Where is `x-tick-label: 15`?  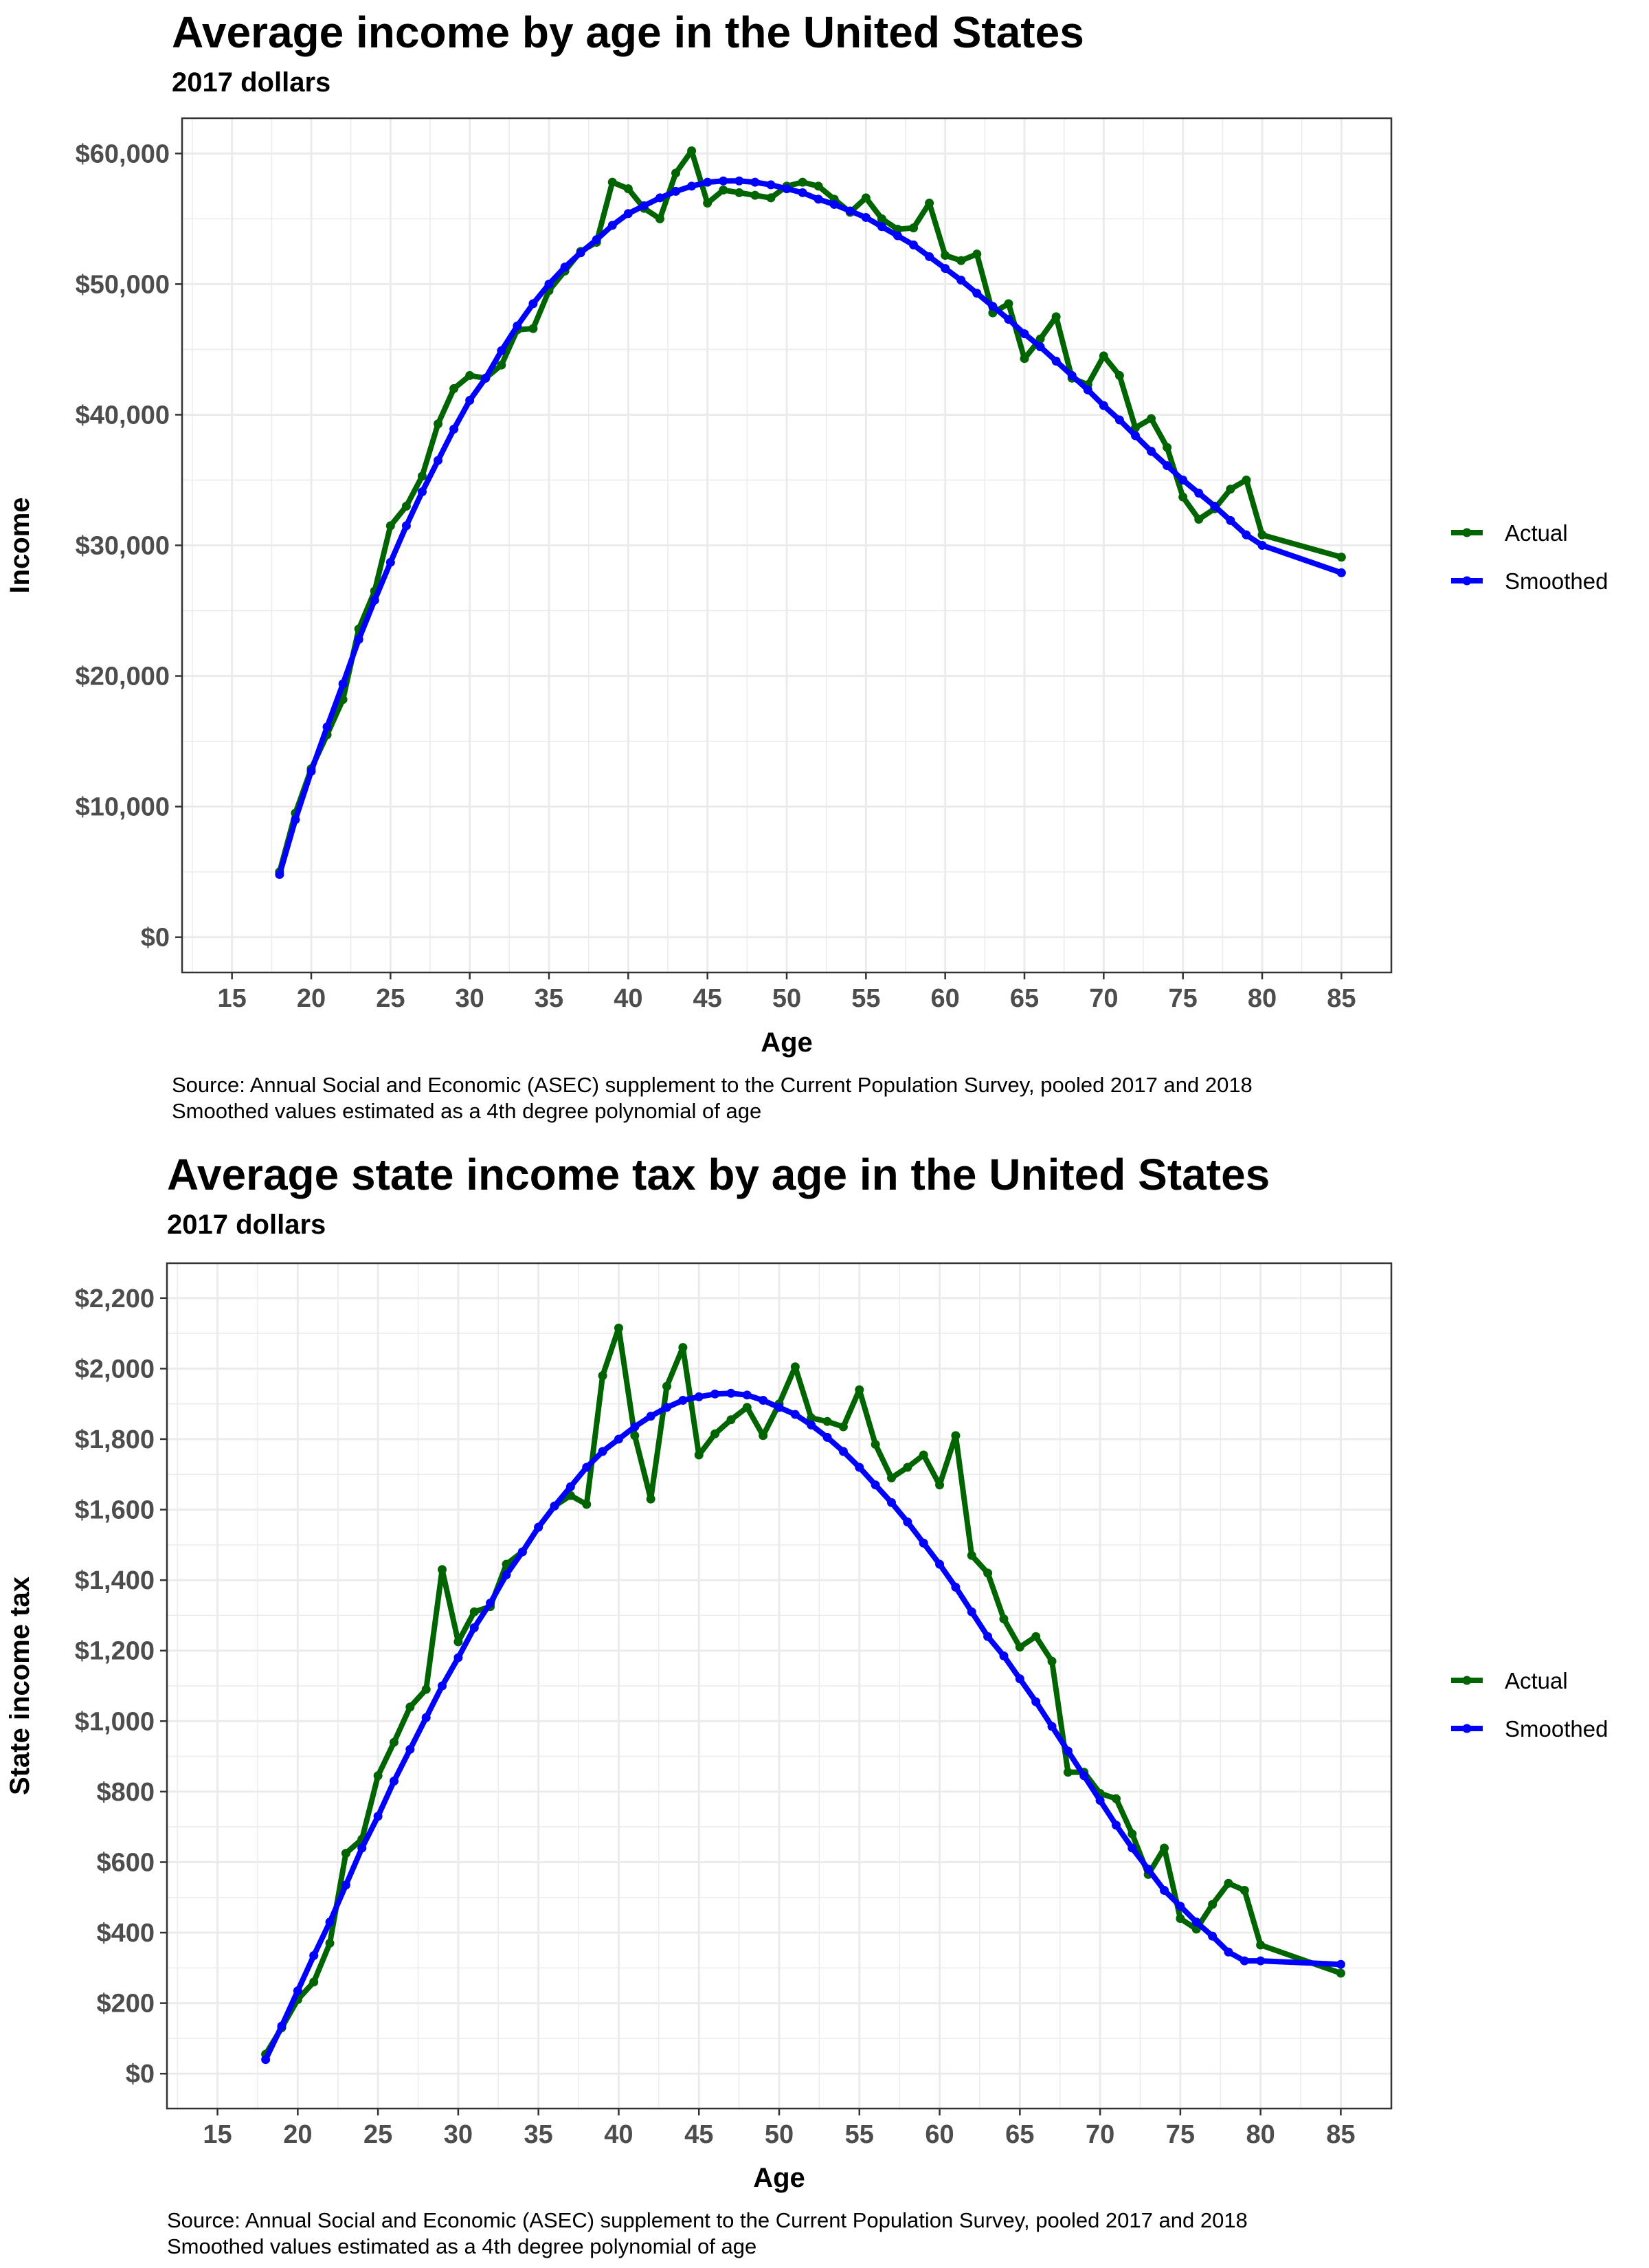 x-tick-label: 15 is located at coordinates (232, 998).